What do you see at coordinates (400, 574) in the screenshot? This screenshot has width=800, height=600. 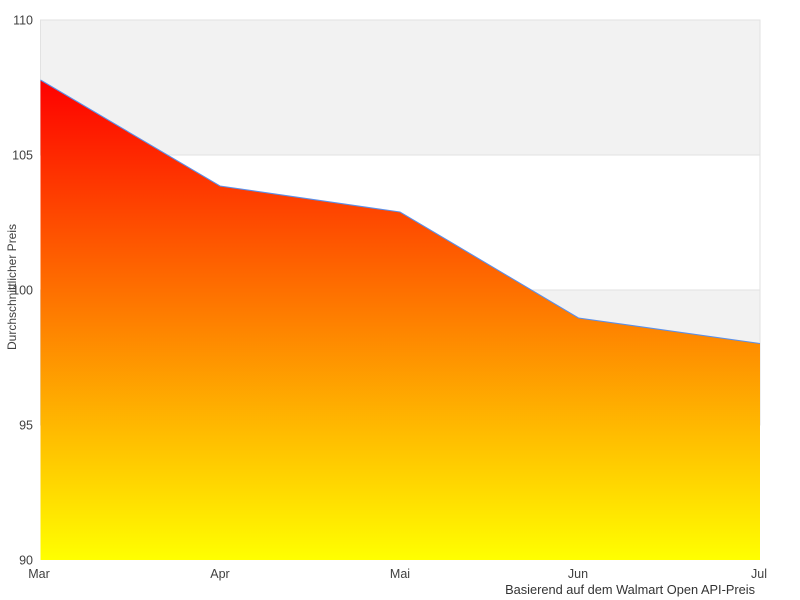 I see `svg-text: Mai` at bounding box center [400, 574].